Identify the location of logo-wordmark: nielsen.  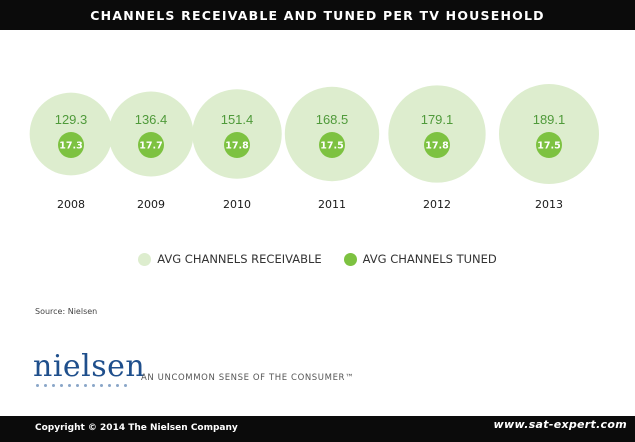
(89, 366).